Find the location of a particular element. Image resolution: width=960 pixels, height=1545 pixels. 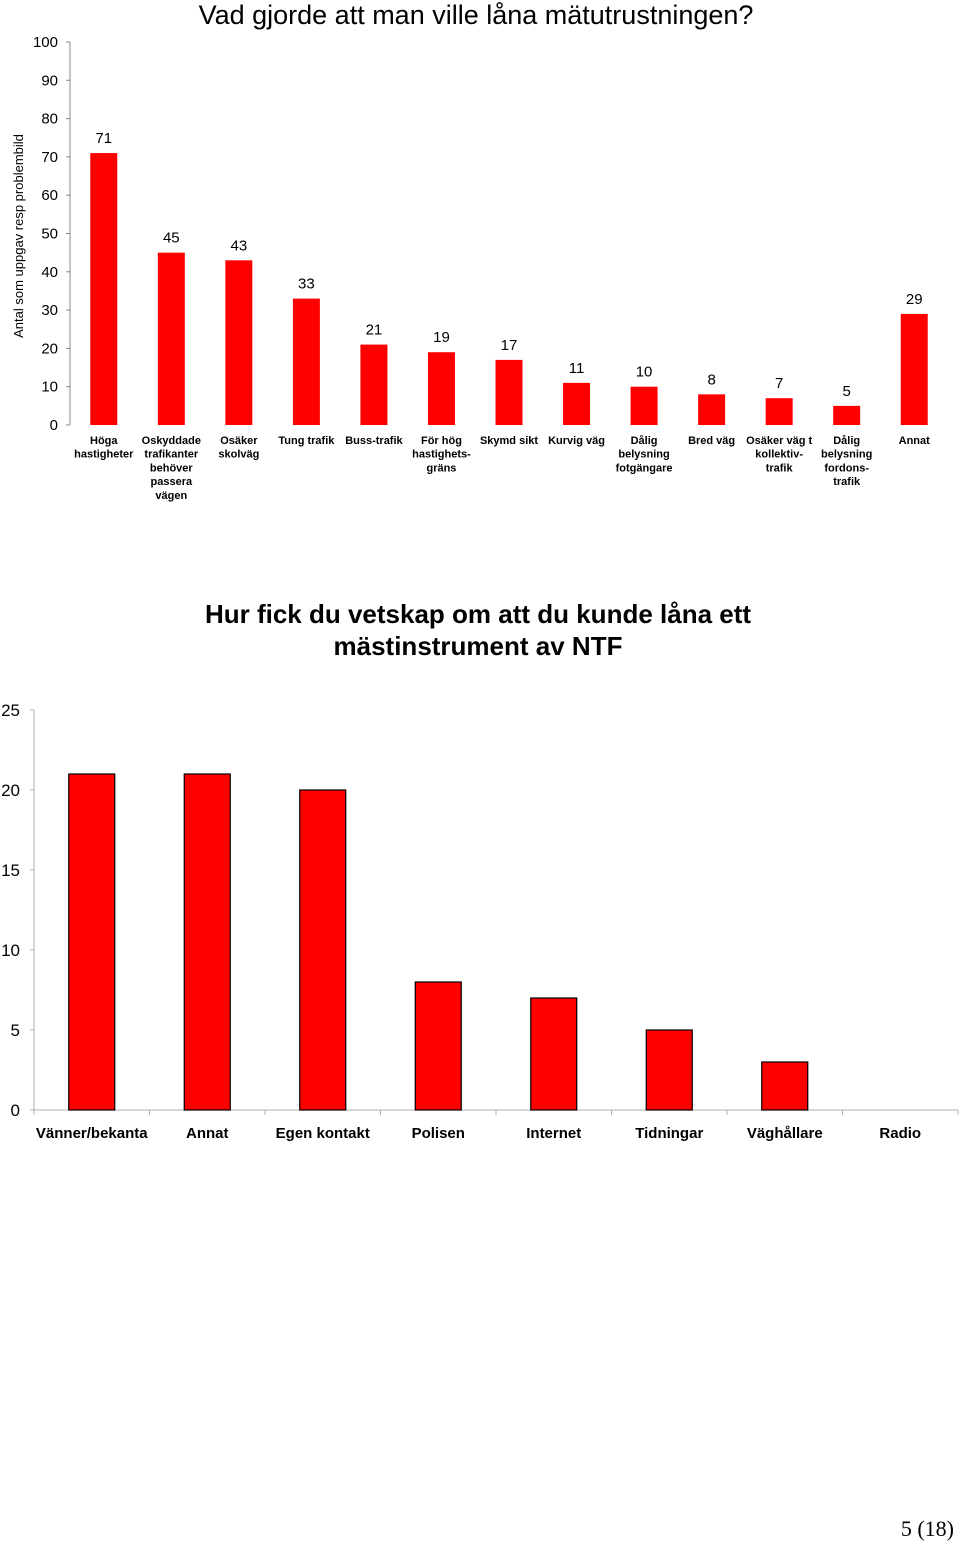

chart1-y-tick-label: 40 is located at coordinates (49, 272).